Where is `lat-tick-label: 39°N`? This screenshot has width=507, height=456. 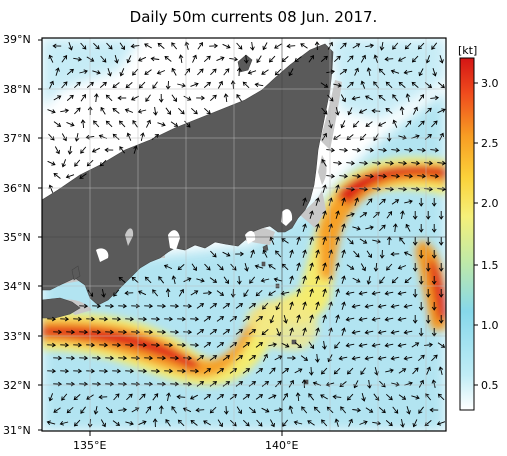 lat-tick-label: 39°N is located at coordinates (17, 39).